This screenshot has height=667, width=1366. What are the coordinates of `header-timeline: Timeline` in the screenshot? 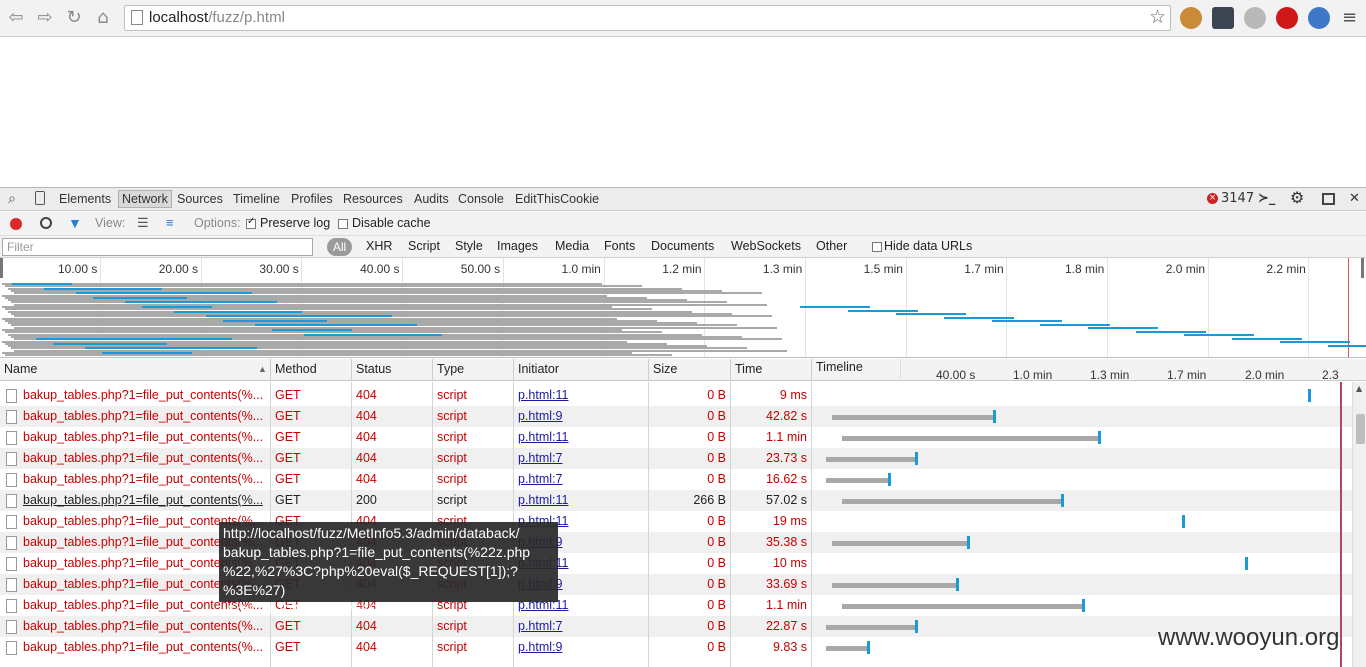 It's located at (1089, 370).